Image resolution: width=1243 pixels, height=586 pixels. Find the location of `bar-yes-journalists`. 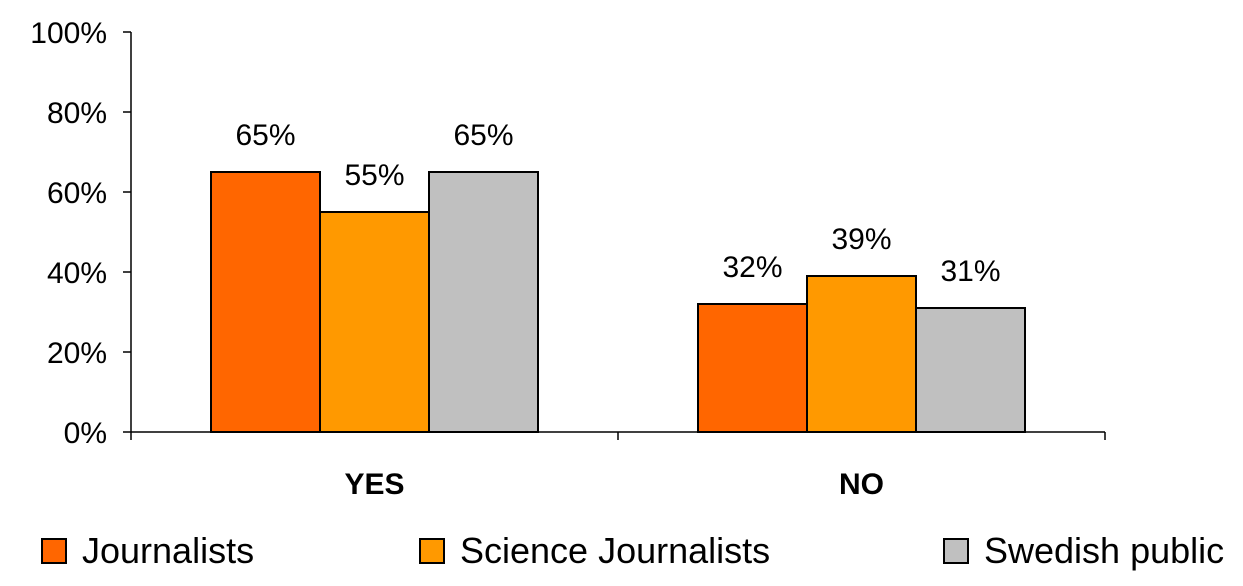

bar-yes-journalists is located at coordinates (265, 302).